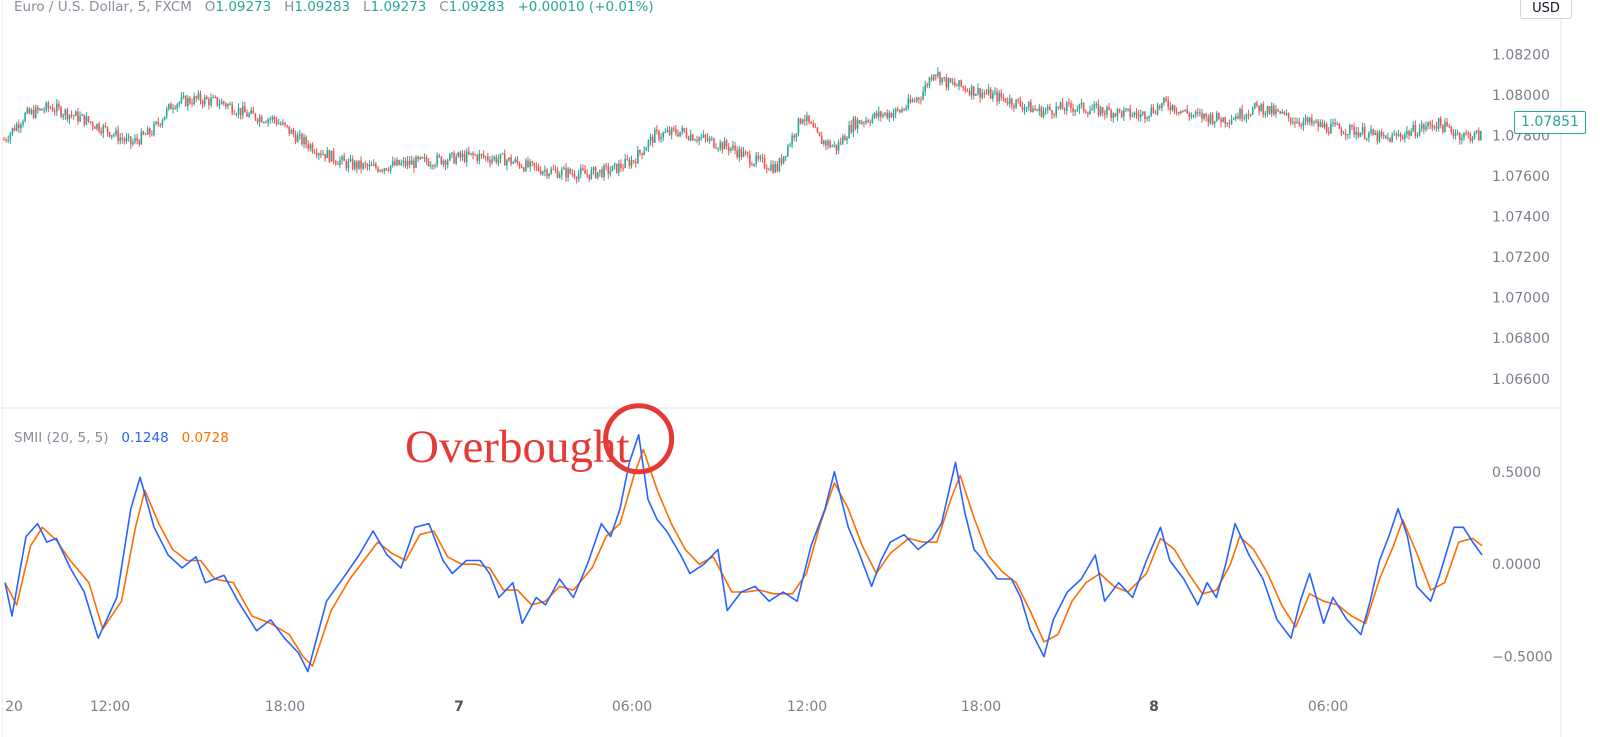 The image size is (1600, 737). I want to click on currency-button: USD, so click(1546, 9).